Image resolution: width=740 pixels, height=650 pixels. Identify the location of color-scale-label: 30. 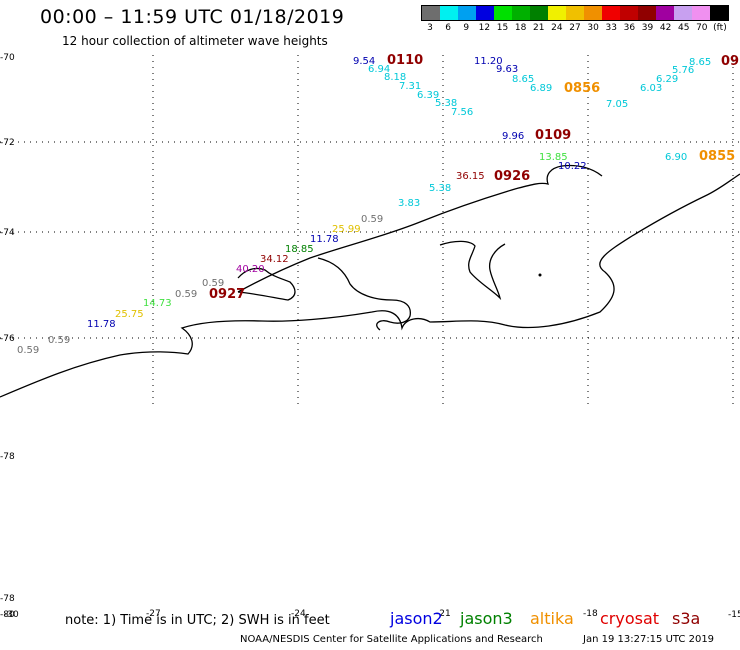
(593, 28).